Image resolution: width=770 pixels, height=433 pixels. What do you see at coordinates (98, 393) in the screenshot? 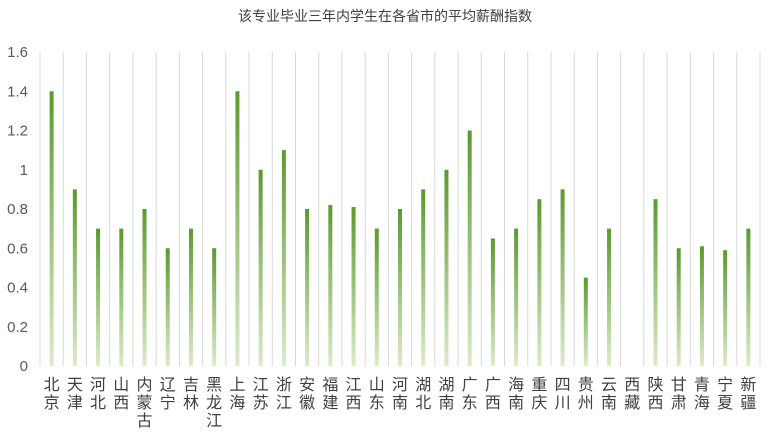
I see `x-tick-label: 河北` at bounding box center [98, 393].